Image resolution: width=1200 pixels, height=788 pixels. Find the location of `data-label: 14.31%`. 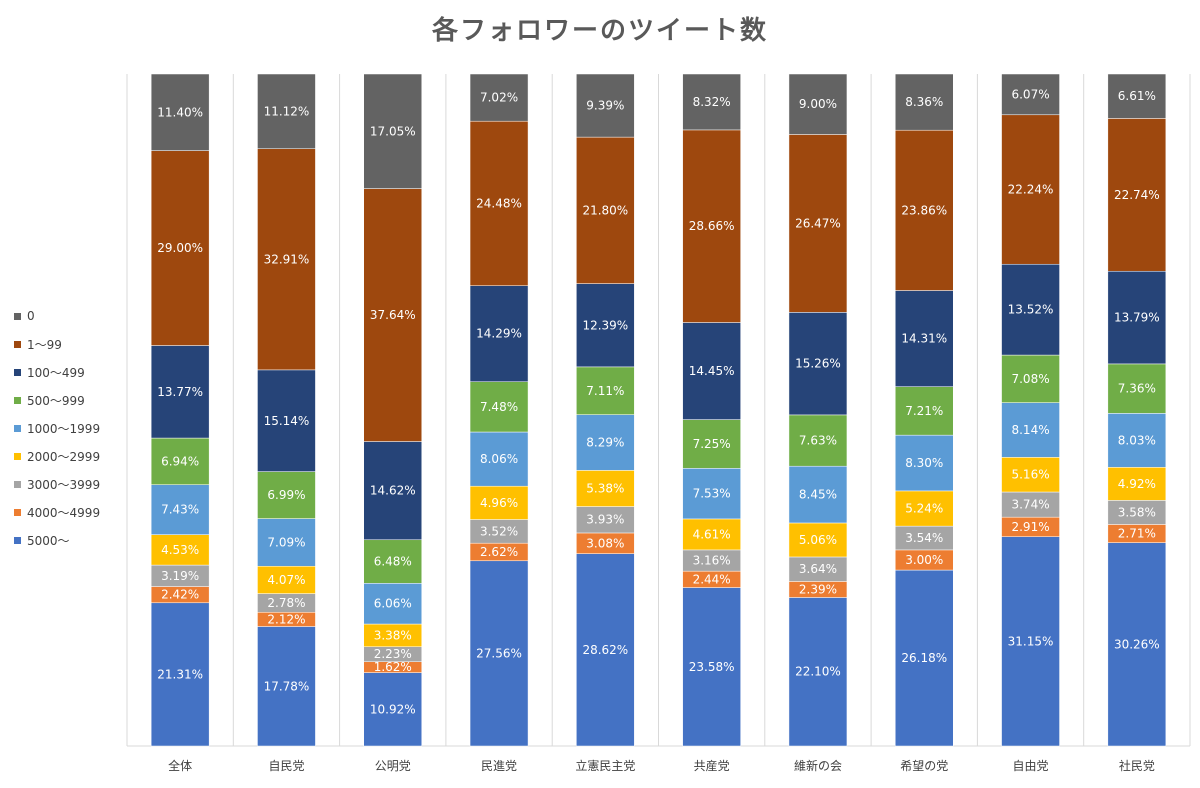

data-label: 14.31% is located at coordinates (924, 339).